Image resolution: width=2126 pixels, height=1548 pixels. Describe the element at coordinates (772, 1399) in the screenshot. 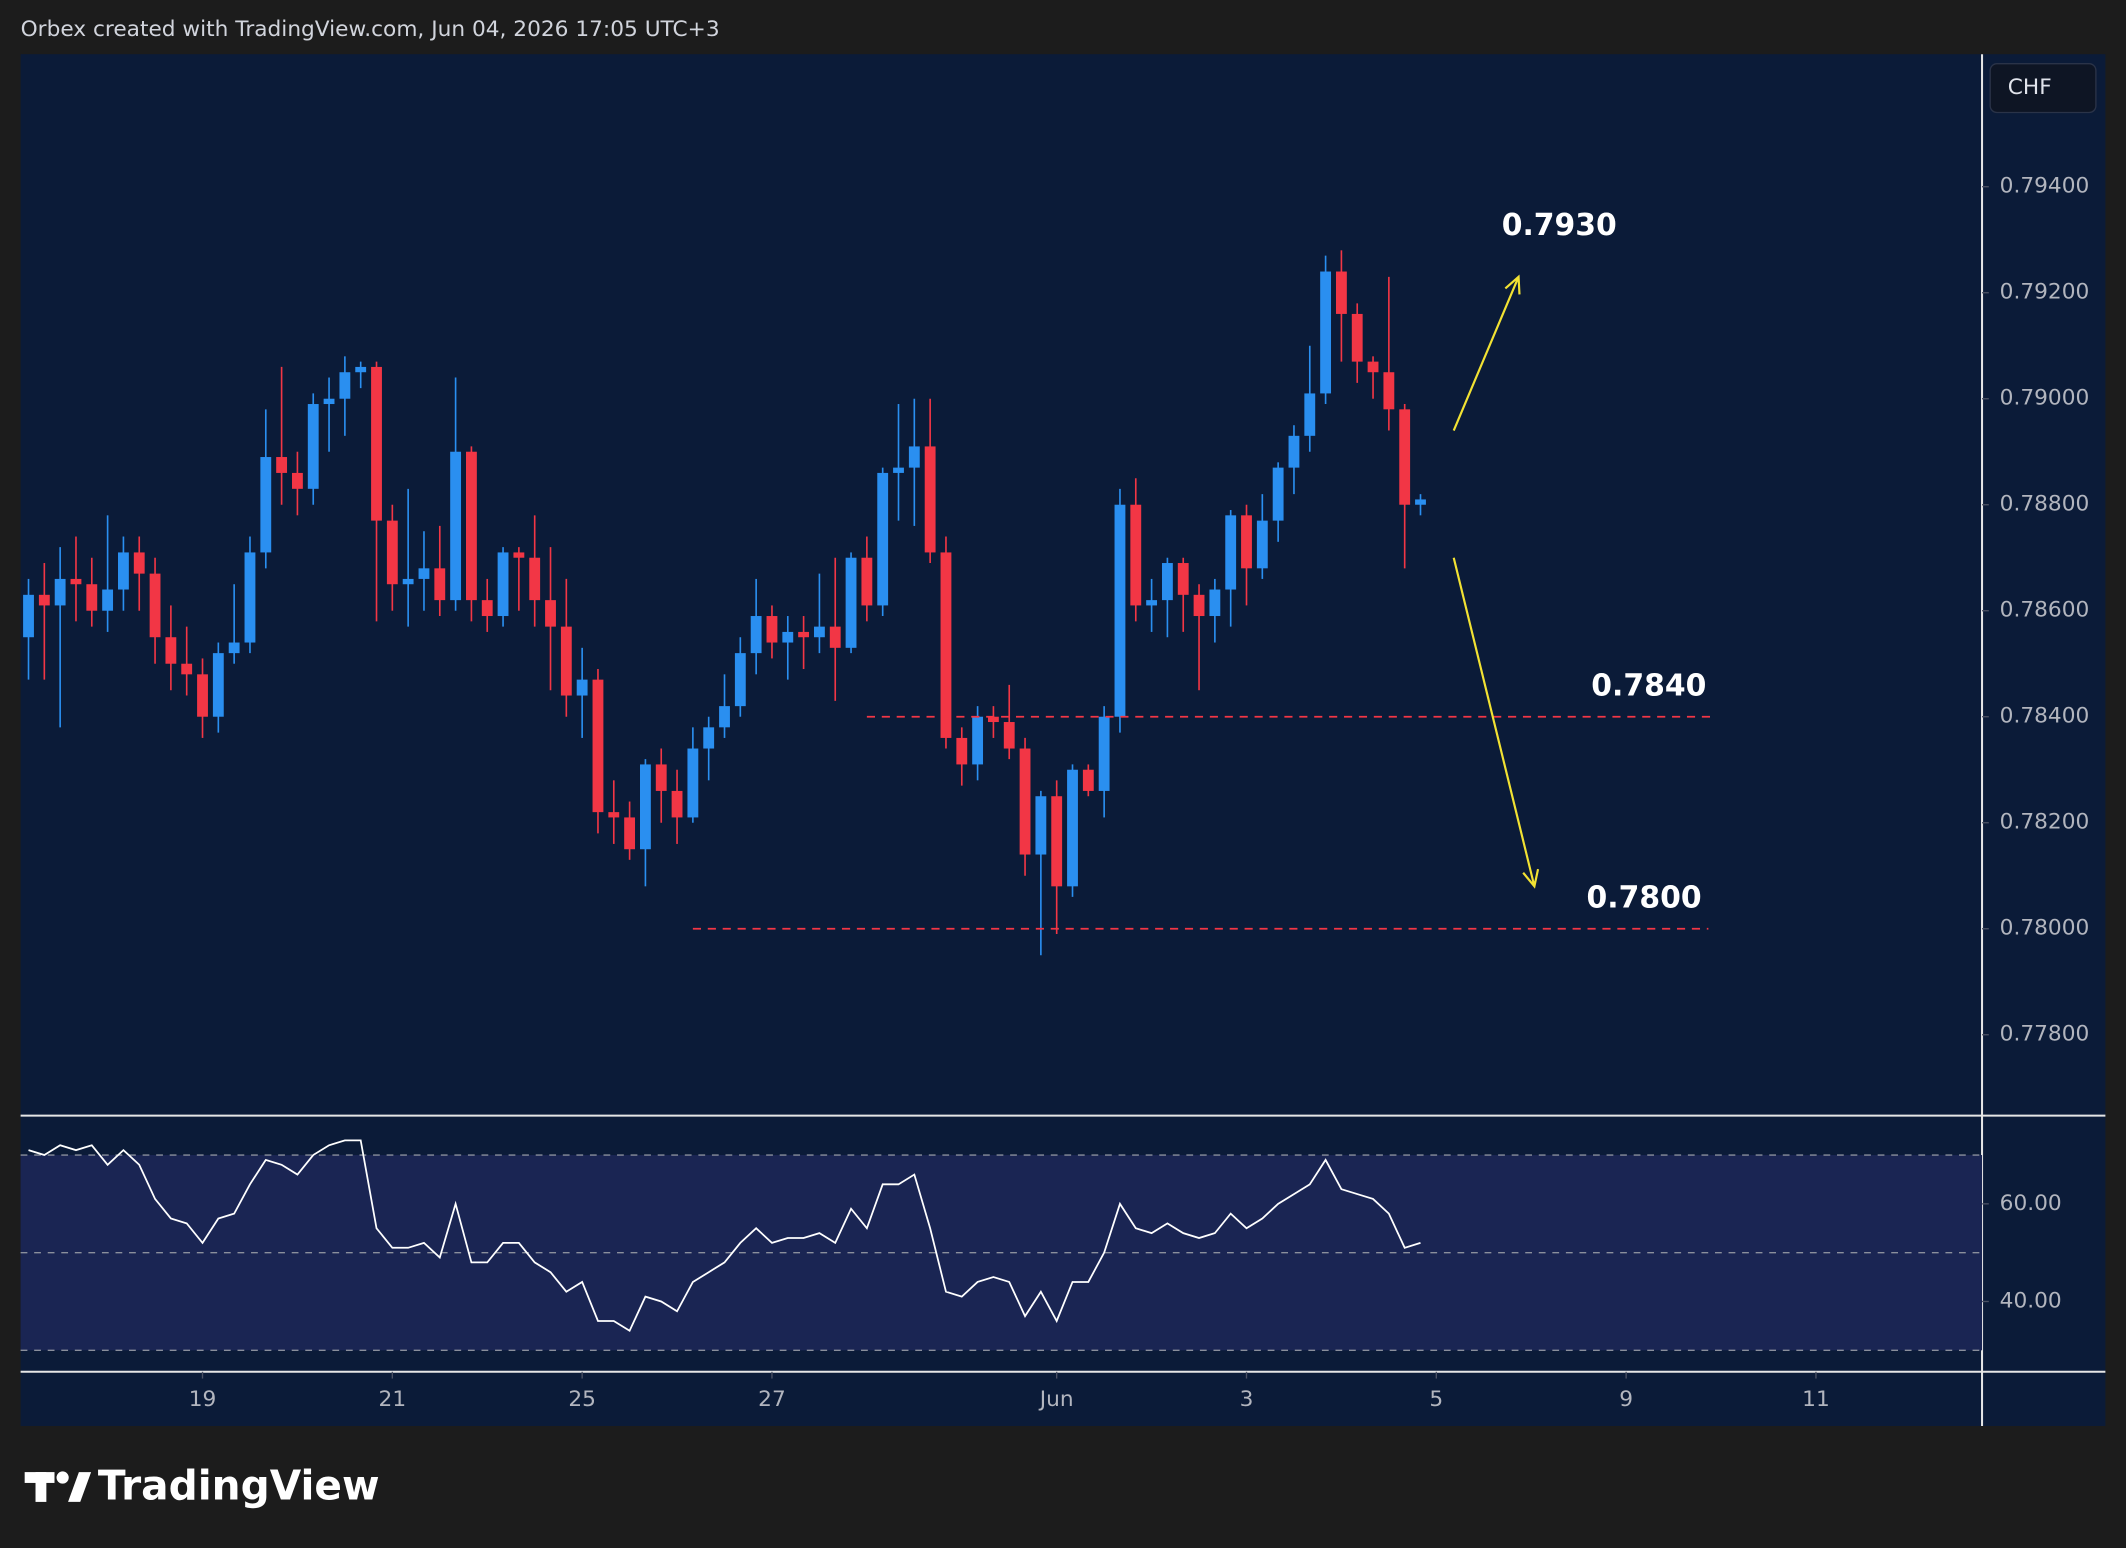

I see `x-tick-label: 27` at that location.